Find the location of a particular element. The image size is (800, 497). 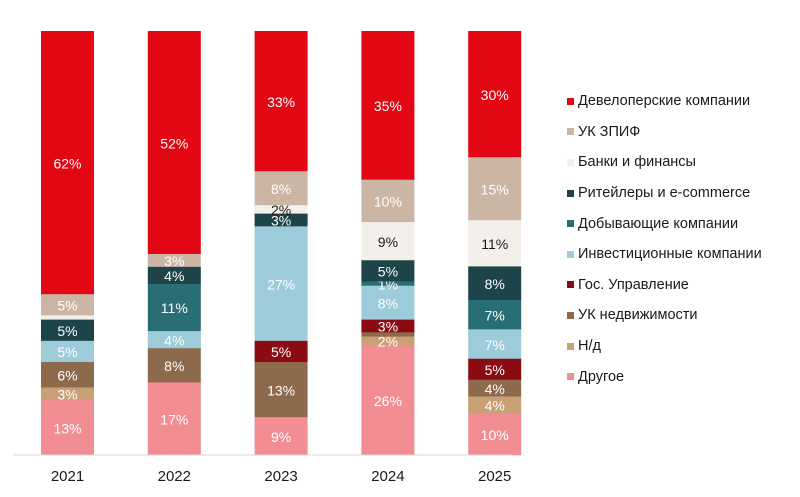

legend-item: Гос. Управление is located at coordinates (664, 285).